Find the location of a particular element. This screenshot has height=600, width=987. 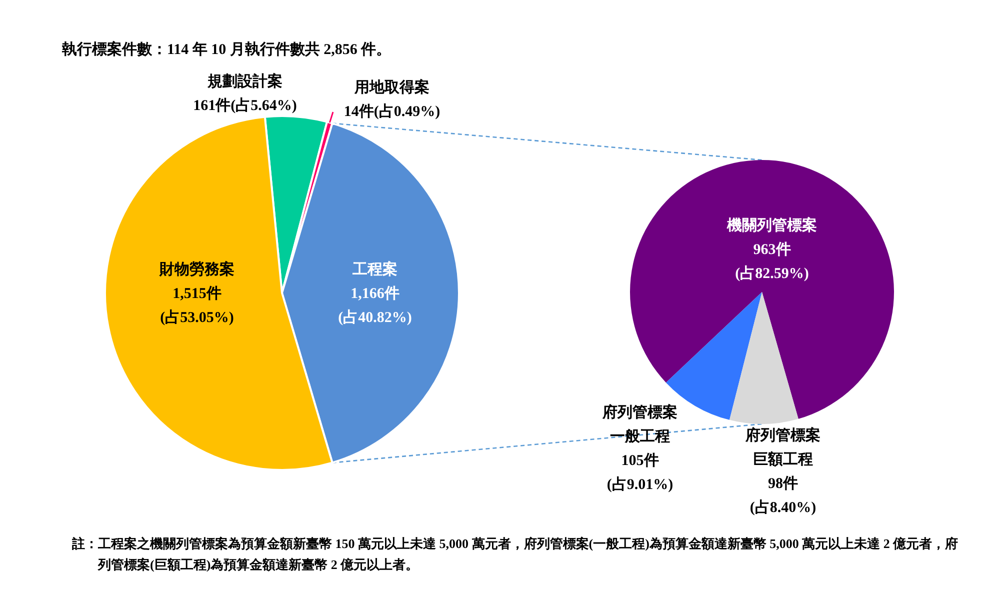

slice-label: 工程案 is located at coordinates (375, 269).